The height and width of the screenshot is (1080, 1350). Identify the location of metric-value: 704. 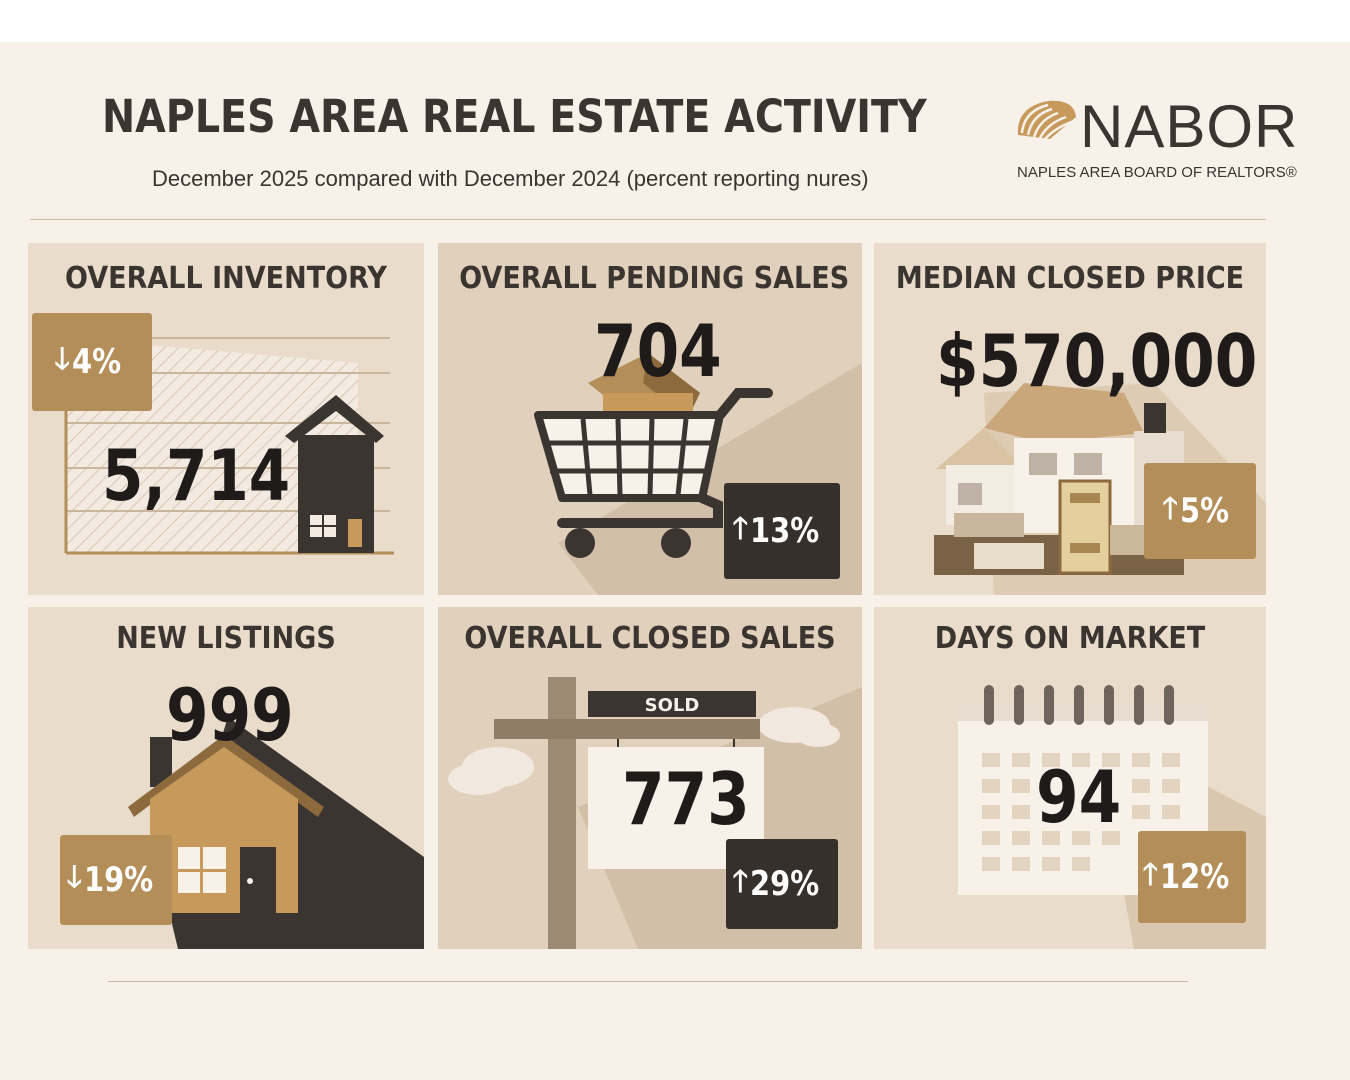
(658, 351).